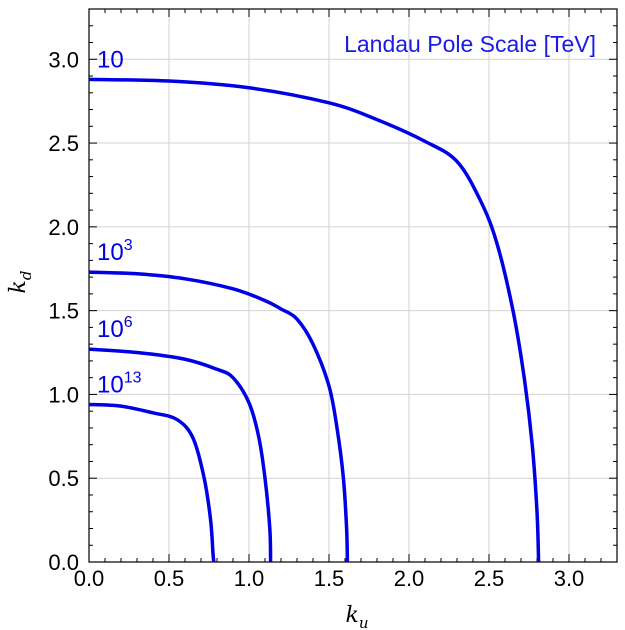 This screenshot has height=630, width=625. Describe the element at coordinates (489, 578) in the screenshot. I see `x-tick-label: 2.5` at that location.